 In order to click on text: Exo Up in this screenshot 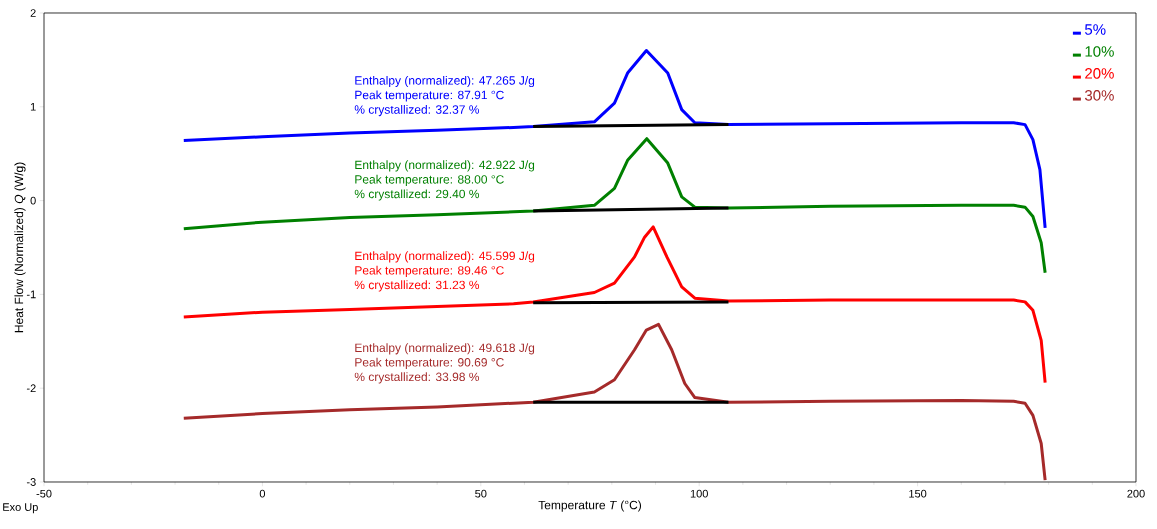, I will do `click(20, 508)`.